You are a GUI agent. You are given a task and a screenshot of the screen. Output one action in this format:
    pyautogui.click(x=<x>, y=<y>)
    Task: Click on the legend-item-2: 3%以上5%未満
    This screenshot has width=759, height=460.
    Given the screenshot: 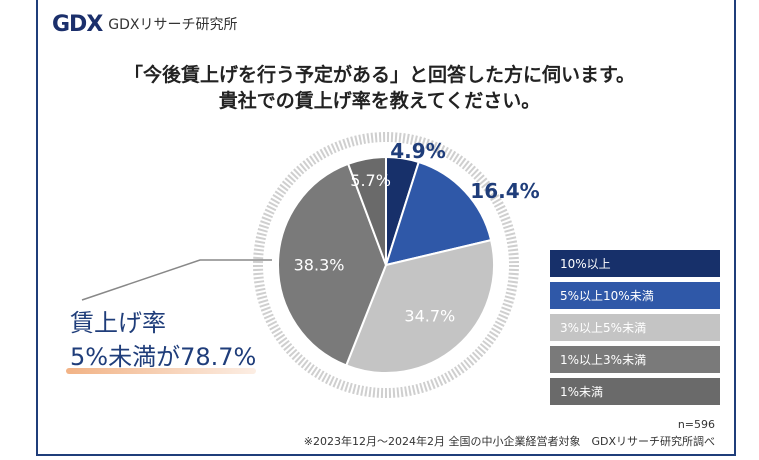 What is the action you would take?
    pyautogui.click(x=635, y=327)
    